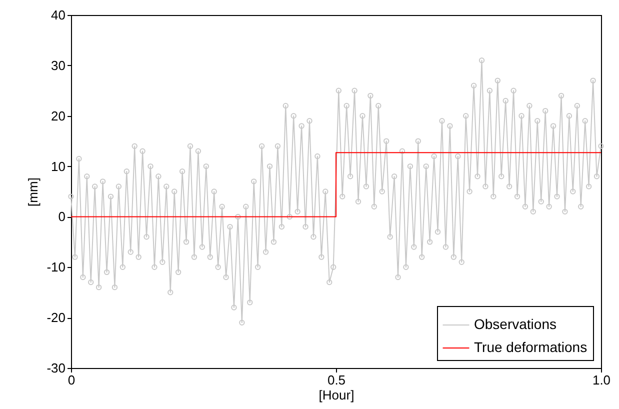 The image size is (619, 409). What do you see at coordinates (515, 324) in the screenshot?
I see `legend-label: Observations` at bounding box center [515, 324].